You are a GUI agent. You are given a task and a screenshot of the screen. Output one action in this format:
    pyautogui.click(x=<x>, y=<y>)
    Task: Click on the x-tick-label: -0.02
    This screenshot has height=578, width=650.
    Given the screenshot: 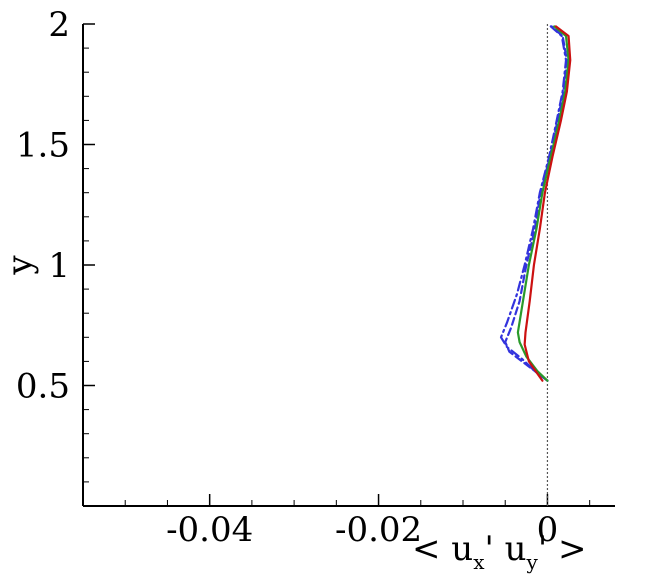 What is the action you would take?
    pyautogui.click(x=378, y=530)
    